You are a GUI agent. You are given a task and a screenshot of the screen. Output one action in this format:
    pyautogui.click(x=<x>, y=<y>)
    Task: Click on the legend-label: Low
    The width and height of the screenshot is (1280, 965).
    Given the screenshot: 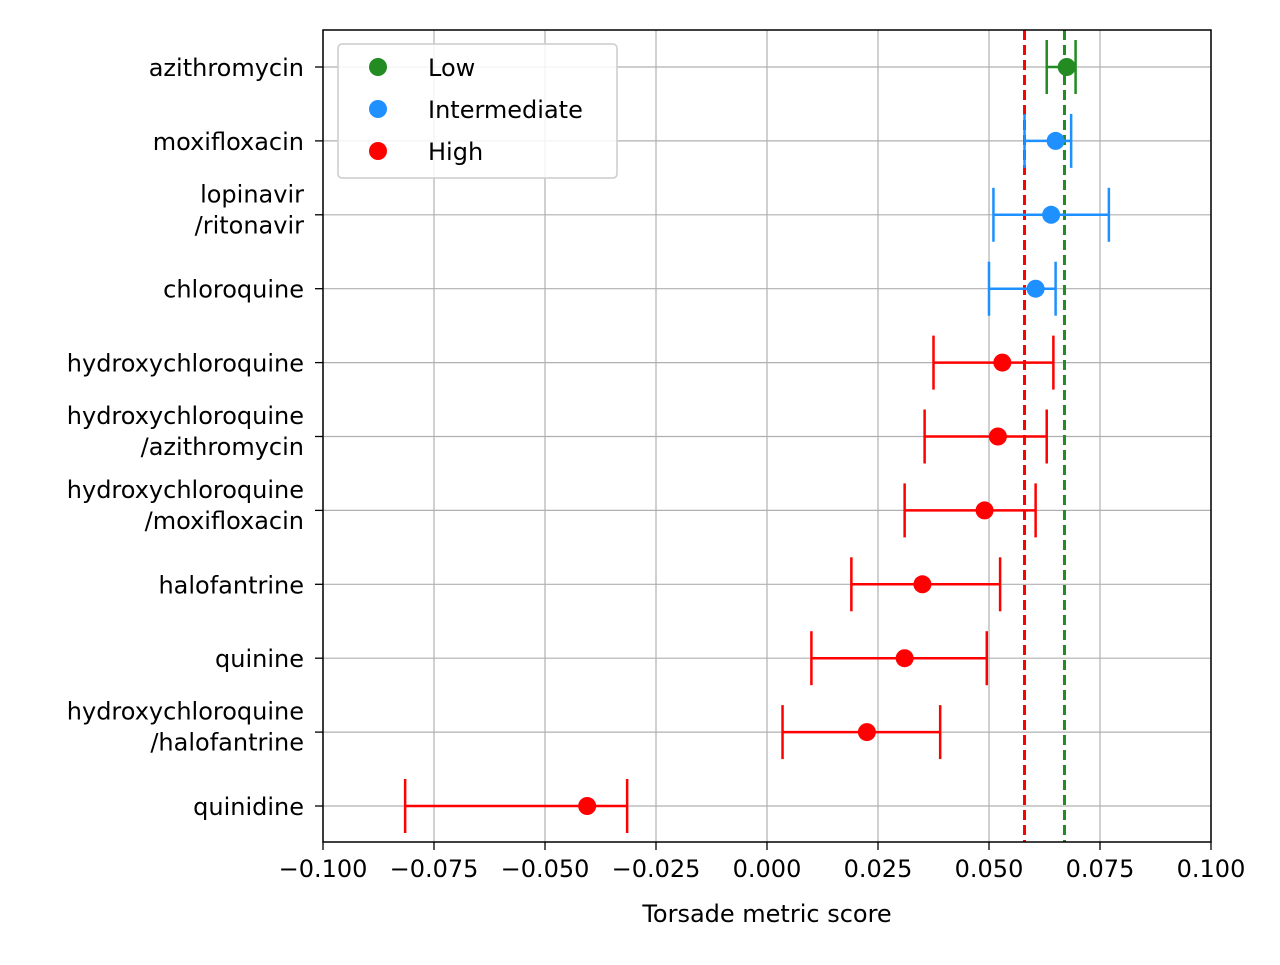 What is the action you would take?
    pyautogui.click(x=451, y=68)
    